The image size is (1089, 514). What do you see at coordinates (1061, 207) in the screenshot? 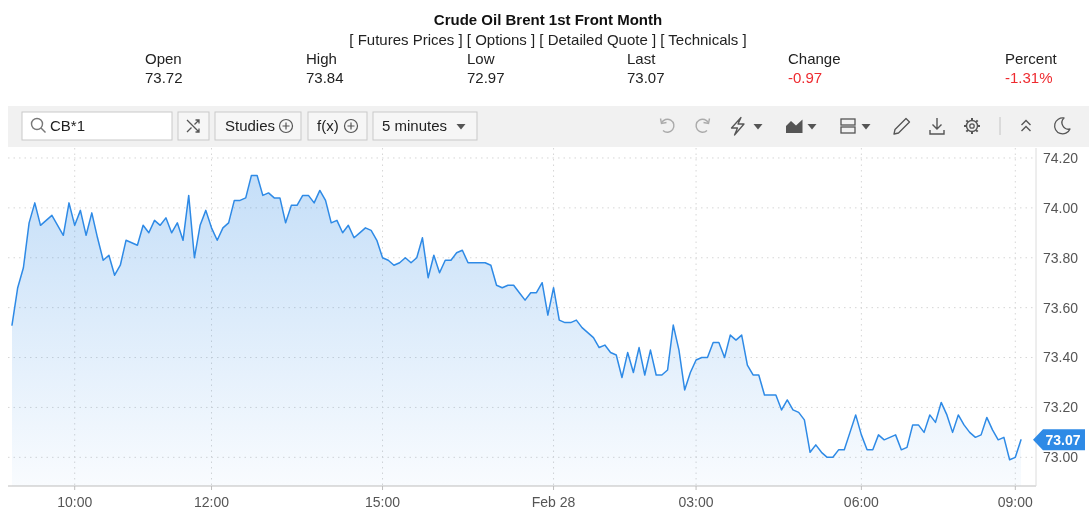
I see `y-tick-label: 74.00` at bounding box center [1061, 207].